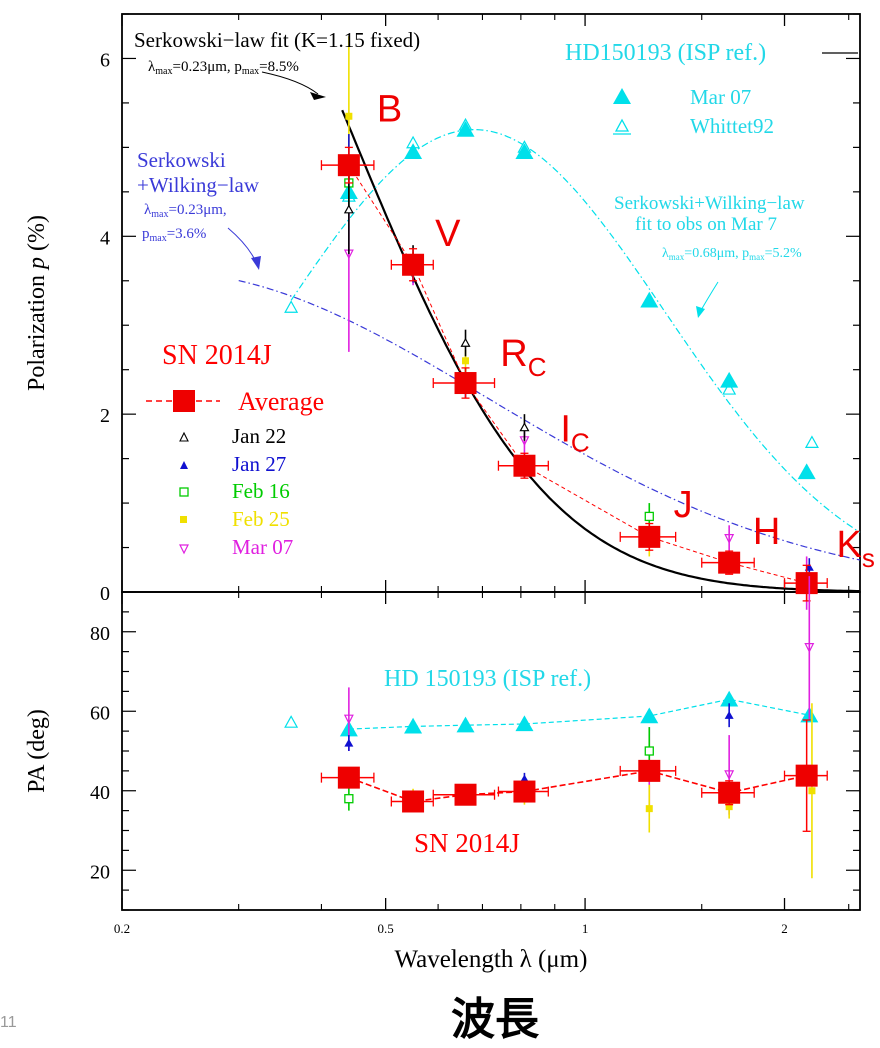 The height and width of the screenshot is (1048, 880). I want to click on wilking-p-param: pmax=3.6%, so click(174, 235).